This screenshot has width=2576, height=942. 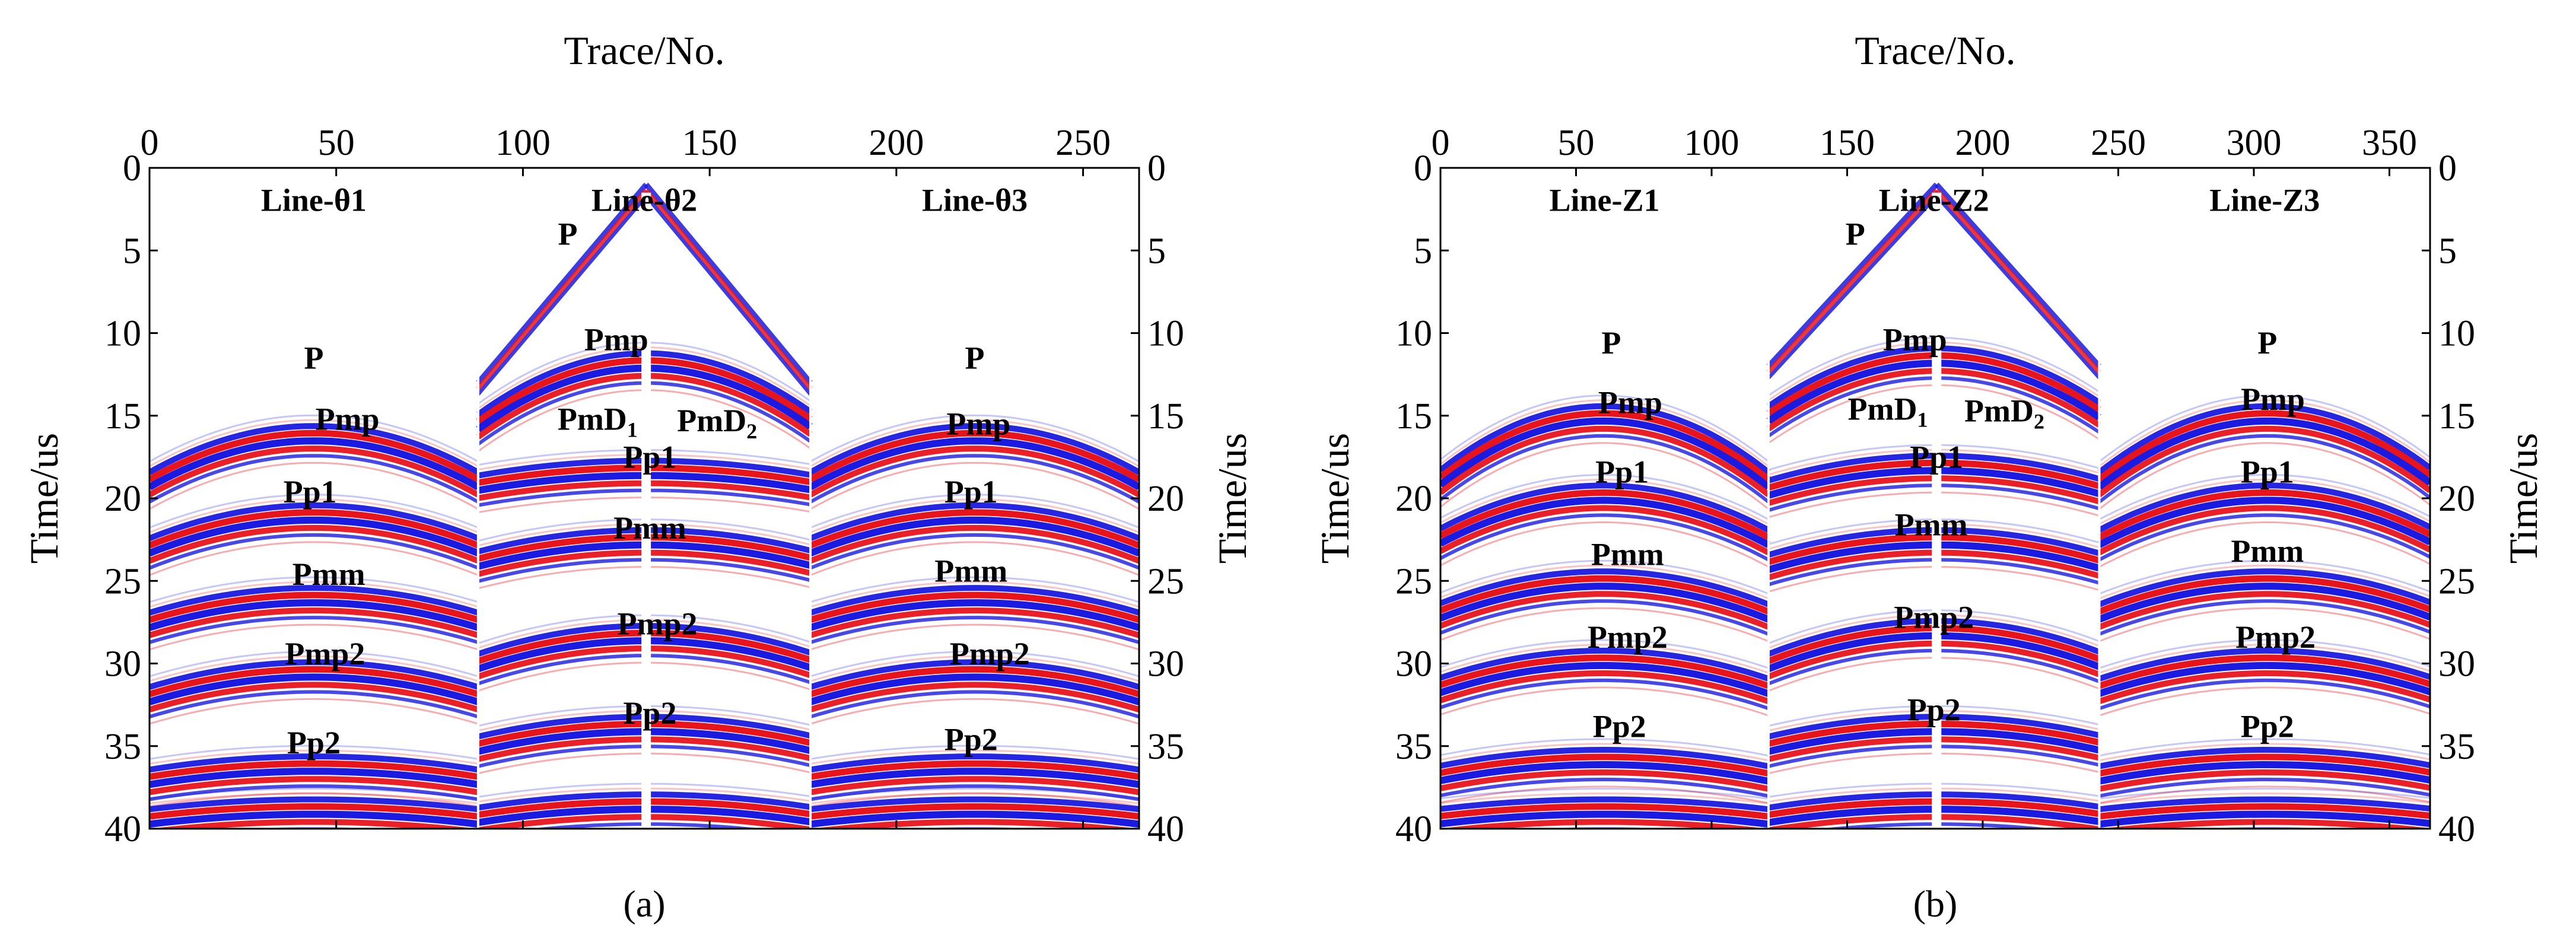 What do you see at coordinates (2099, 499) in the screenshot?
I see `panel-divider` at bounding box center [2099, 499].